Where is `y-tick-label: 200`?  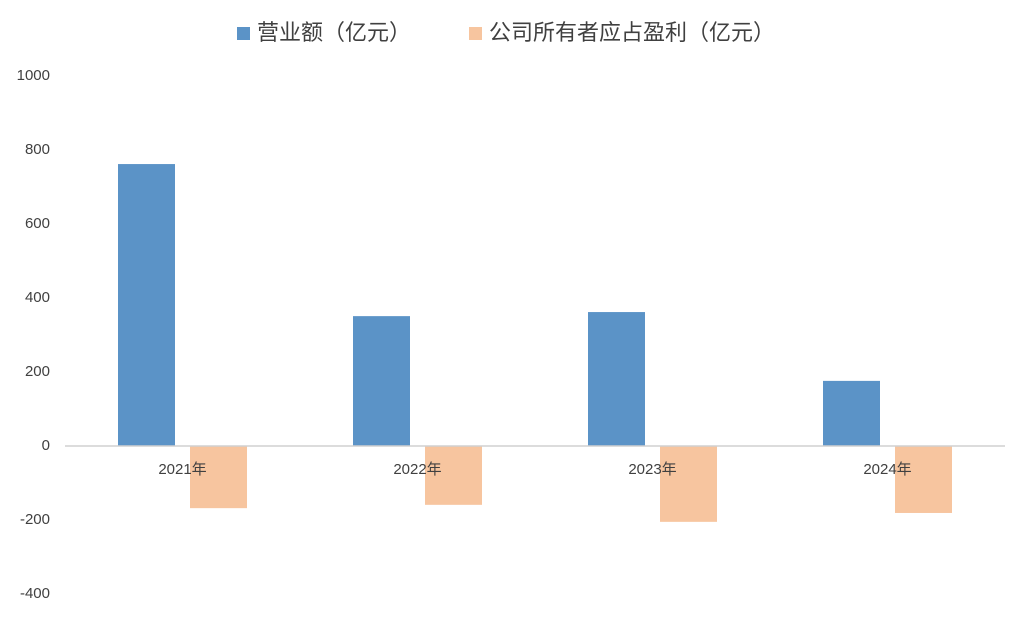
y-tick-label: 200 is located at coordinates (37, 371).